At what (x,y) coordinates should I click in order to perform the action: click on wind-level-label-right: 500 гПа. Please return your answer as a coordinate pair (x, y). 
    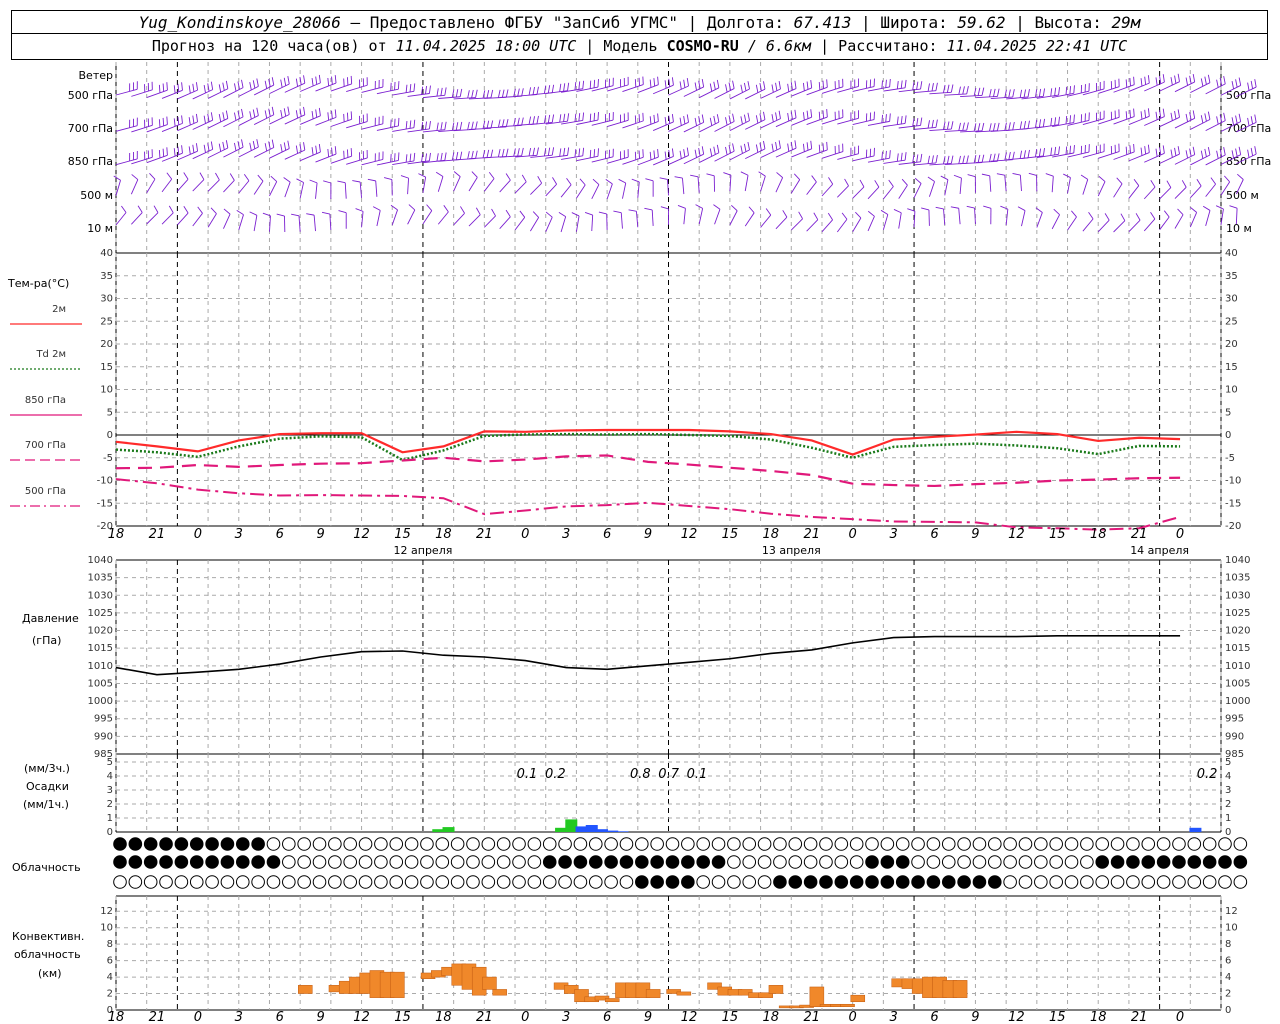
    Looking at the image, I should click on (1248, 95).